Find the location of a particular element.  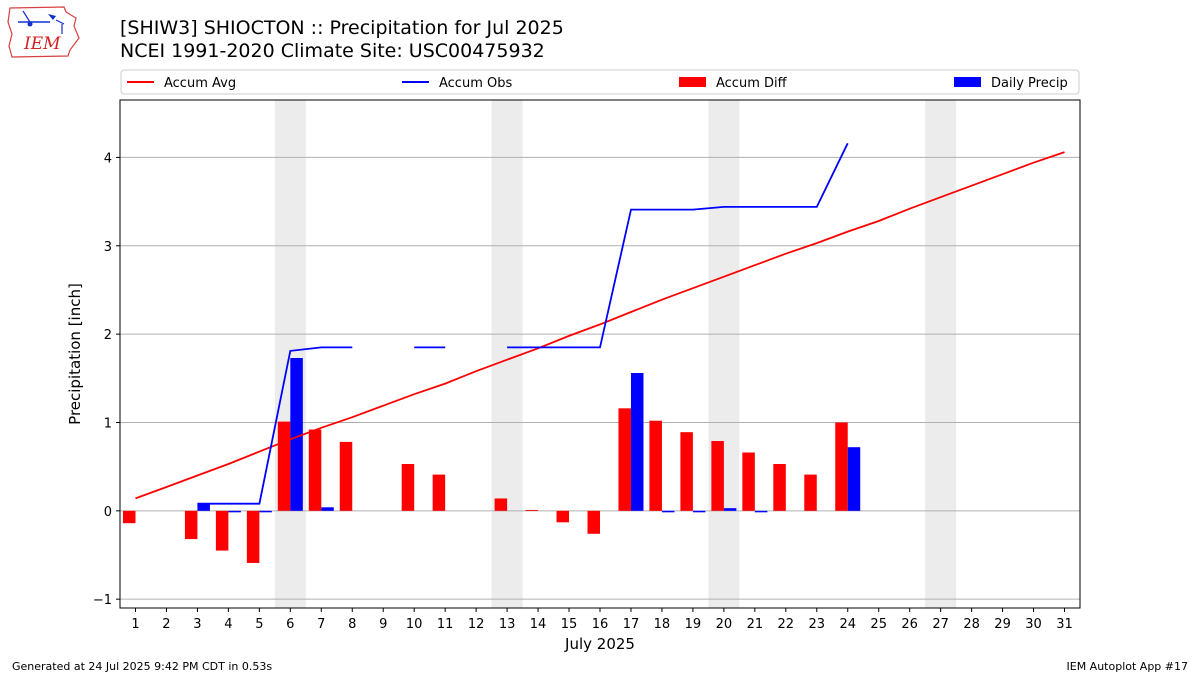

x-tick-label: 8 is located at coordinates (352, 624).